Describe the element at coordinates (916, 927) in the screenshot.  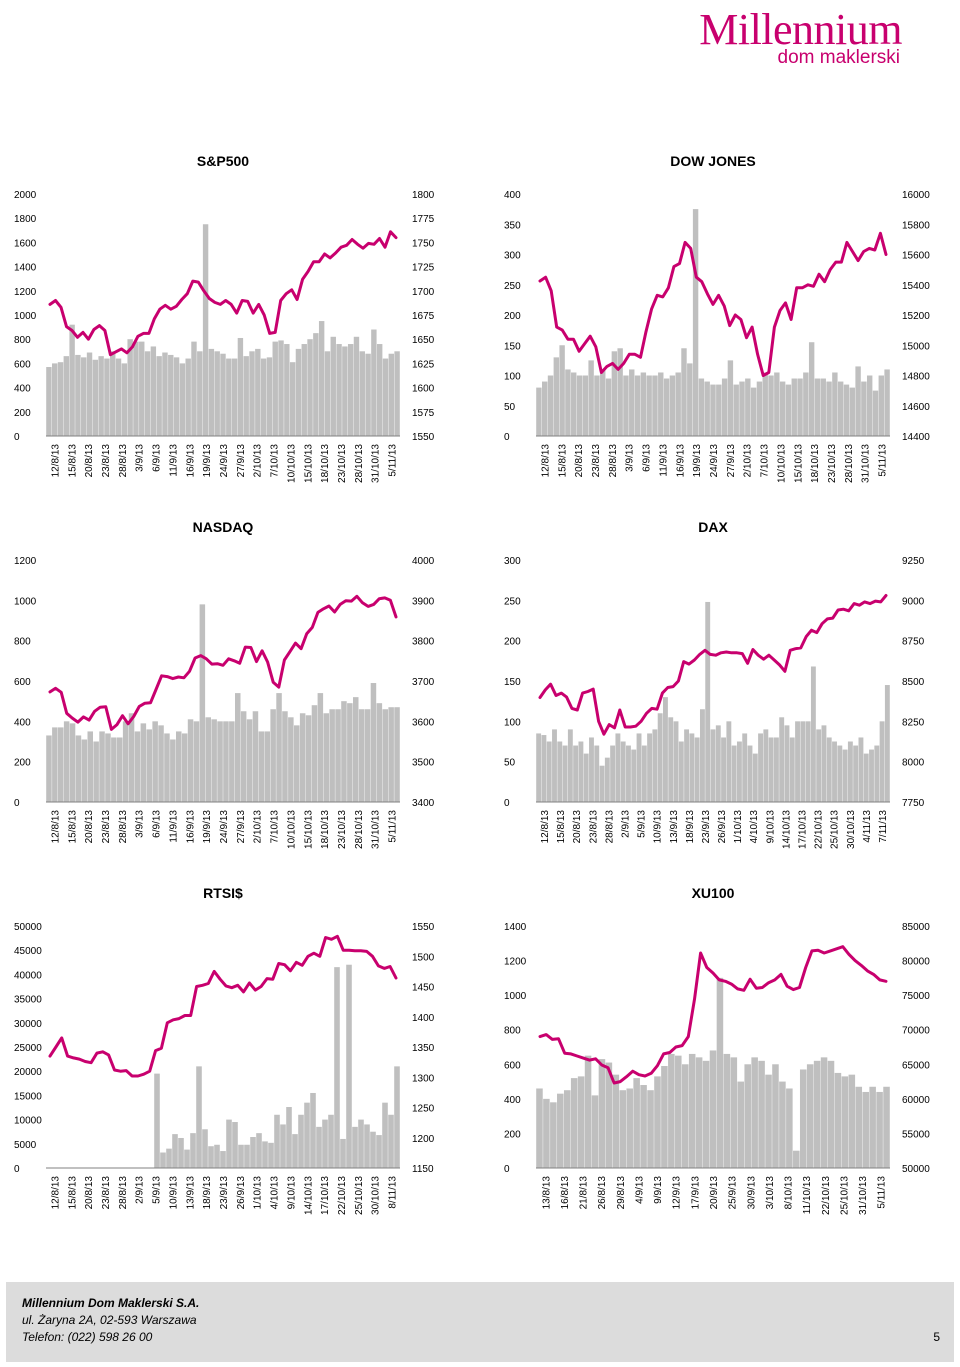
I see `right-tick-label: 85000` at that location.